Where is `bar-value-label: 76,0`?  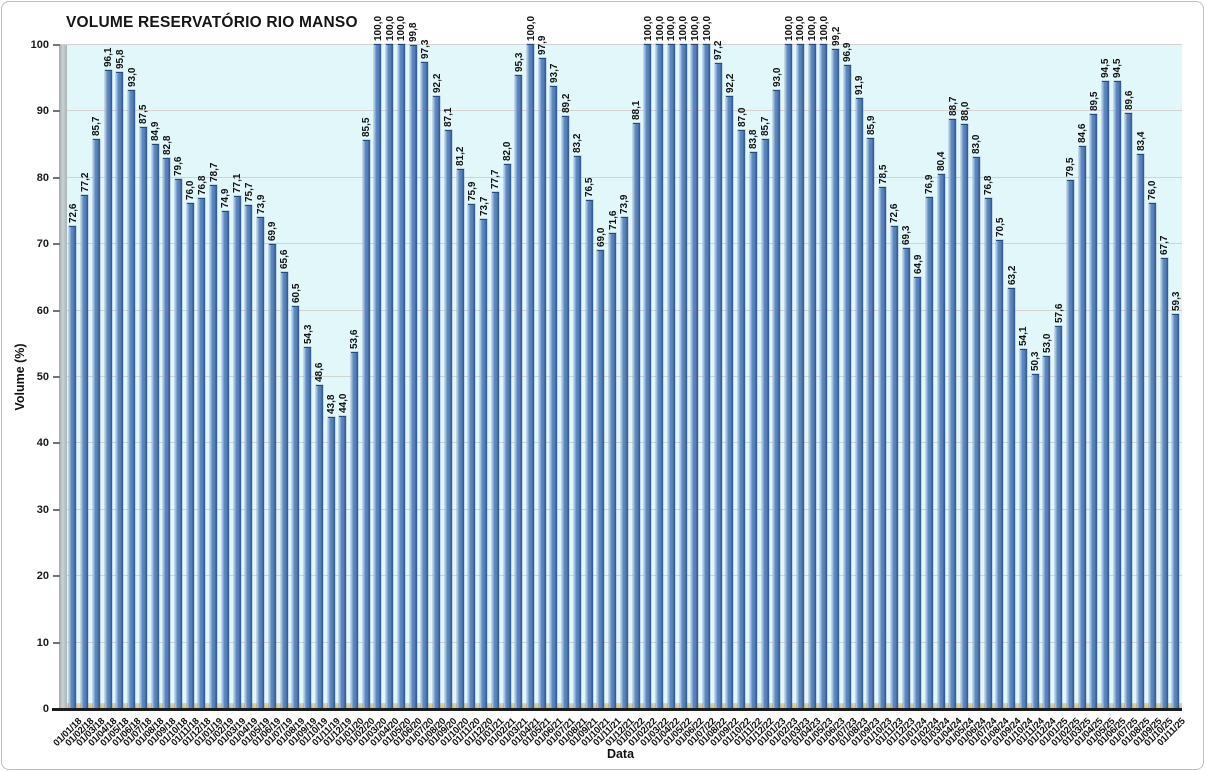
bar-value-label: 76,0 is located at coordinates (1153, 190).